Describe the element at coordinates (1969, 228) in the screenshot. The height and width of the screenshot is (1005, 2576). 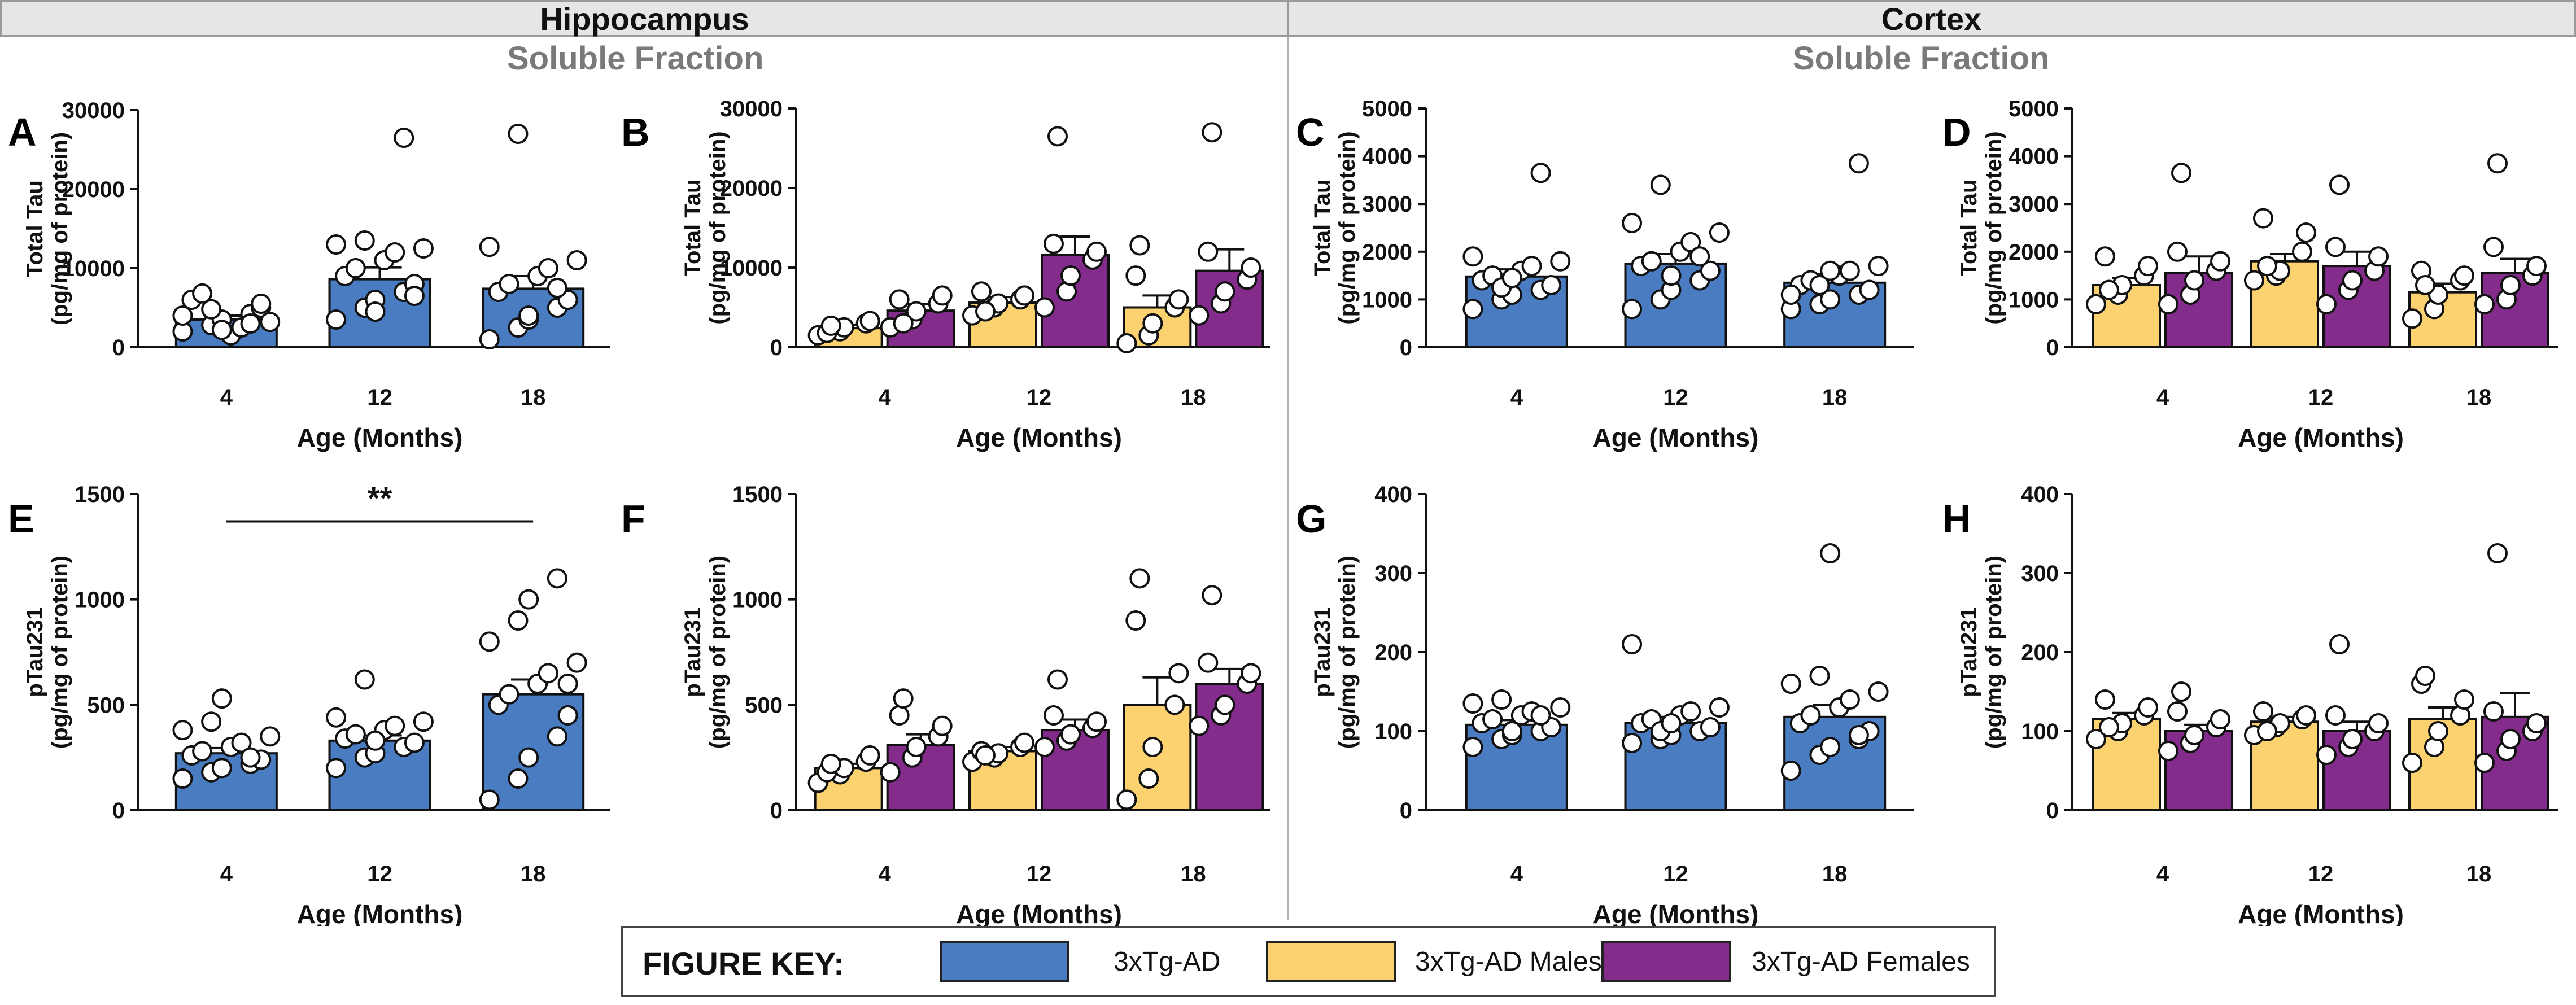
I see `panel-d-y-label-line1: Total Tau` at that location.